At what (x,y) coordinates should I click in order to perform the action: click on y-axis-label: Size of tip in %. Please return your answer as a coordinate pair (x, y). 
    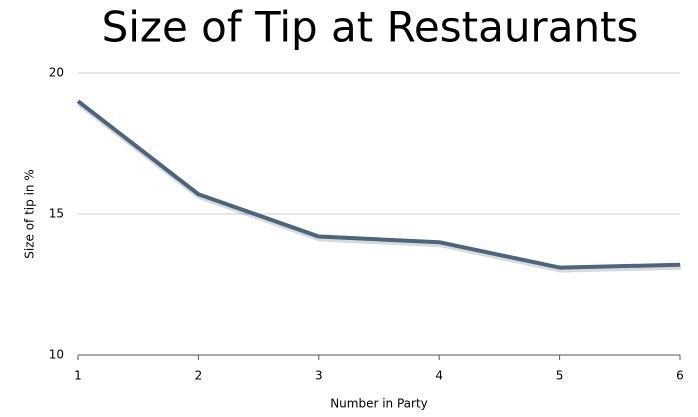
    Looking at the image, I should click on (30, 213).